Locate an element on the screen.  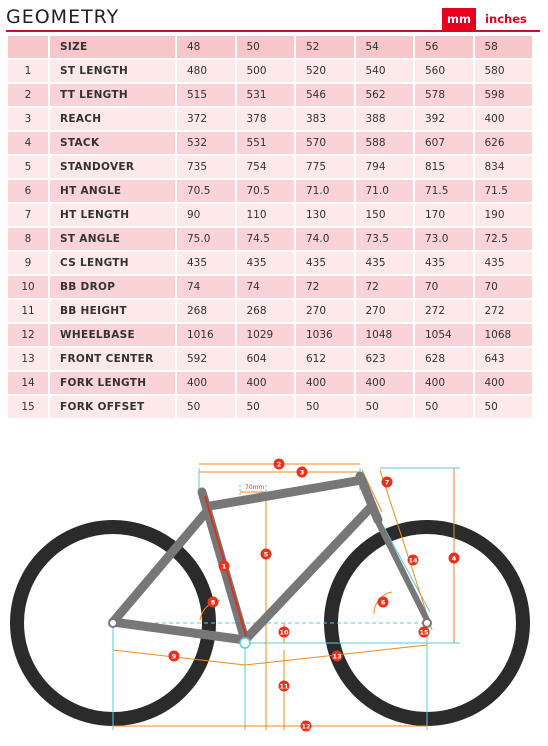
measurement-value: 170 is located at coordinates (444, 215).